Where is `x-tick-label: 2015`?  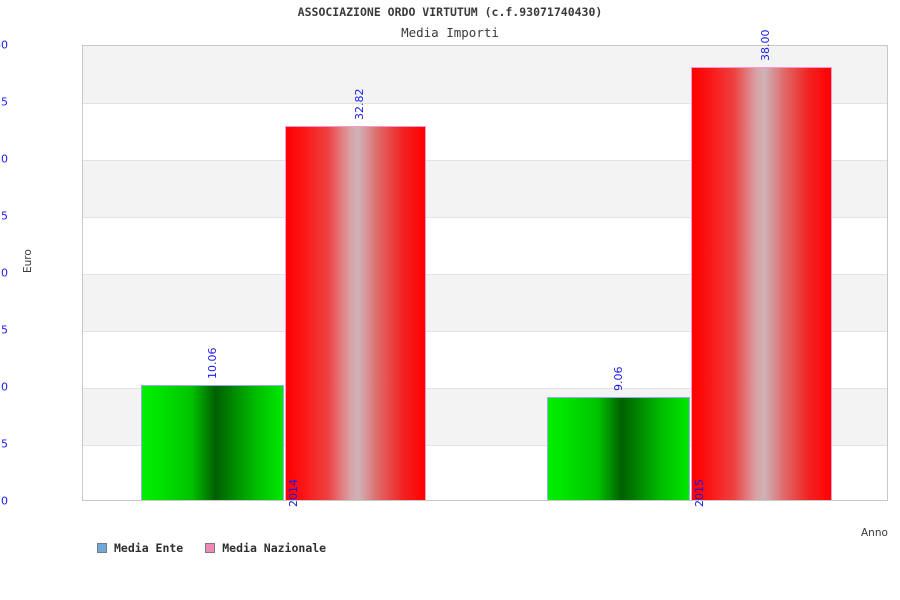 x-tick-label: 2015 is located at coordinates (699, 493).